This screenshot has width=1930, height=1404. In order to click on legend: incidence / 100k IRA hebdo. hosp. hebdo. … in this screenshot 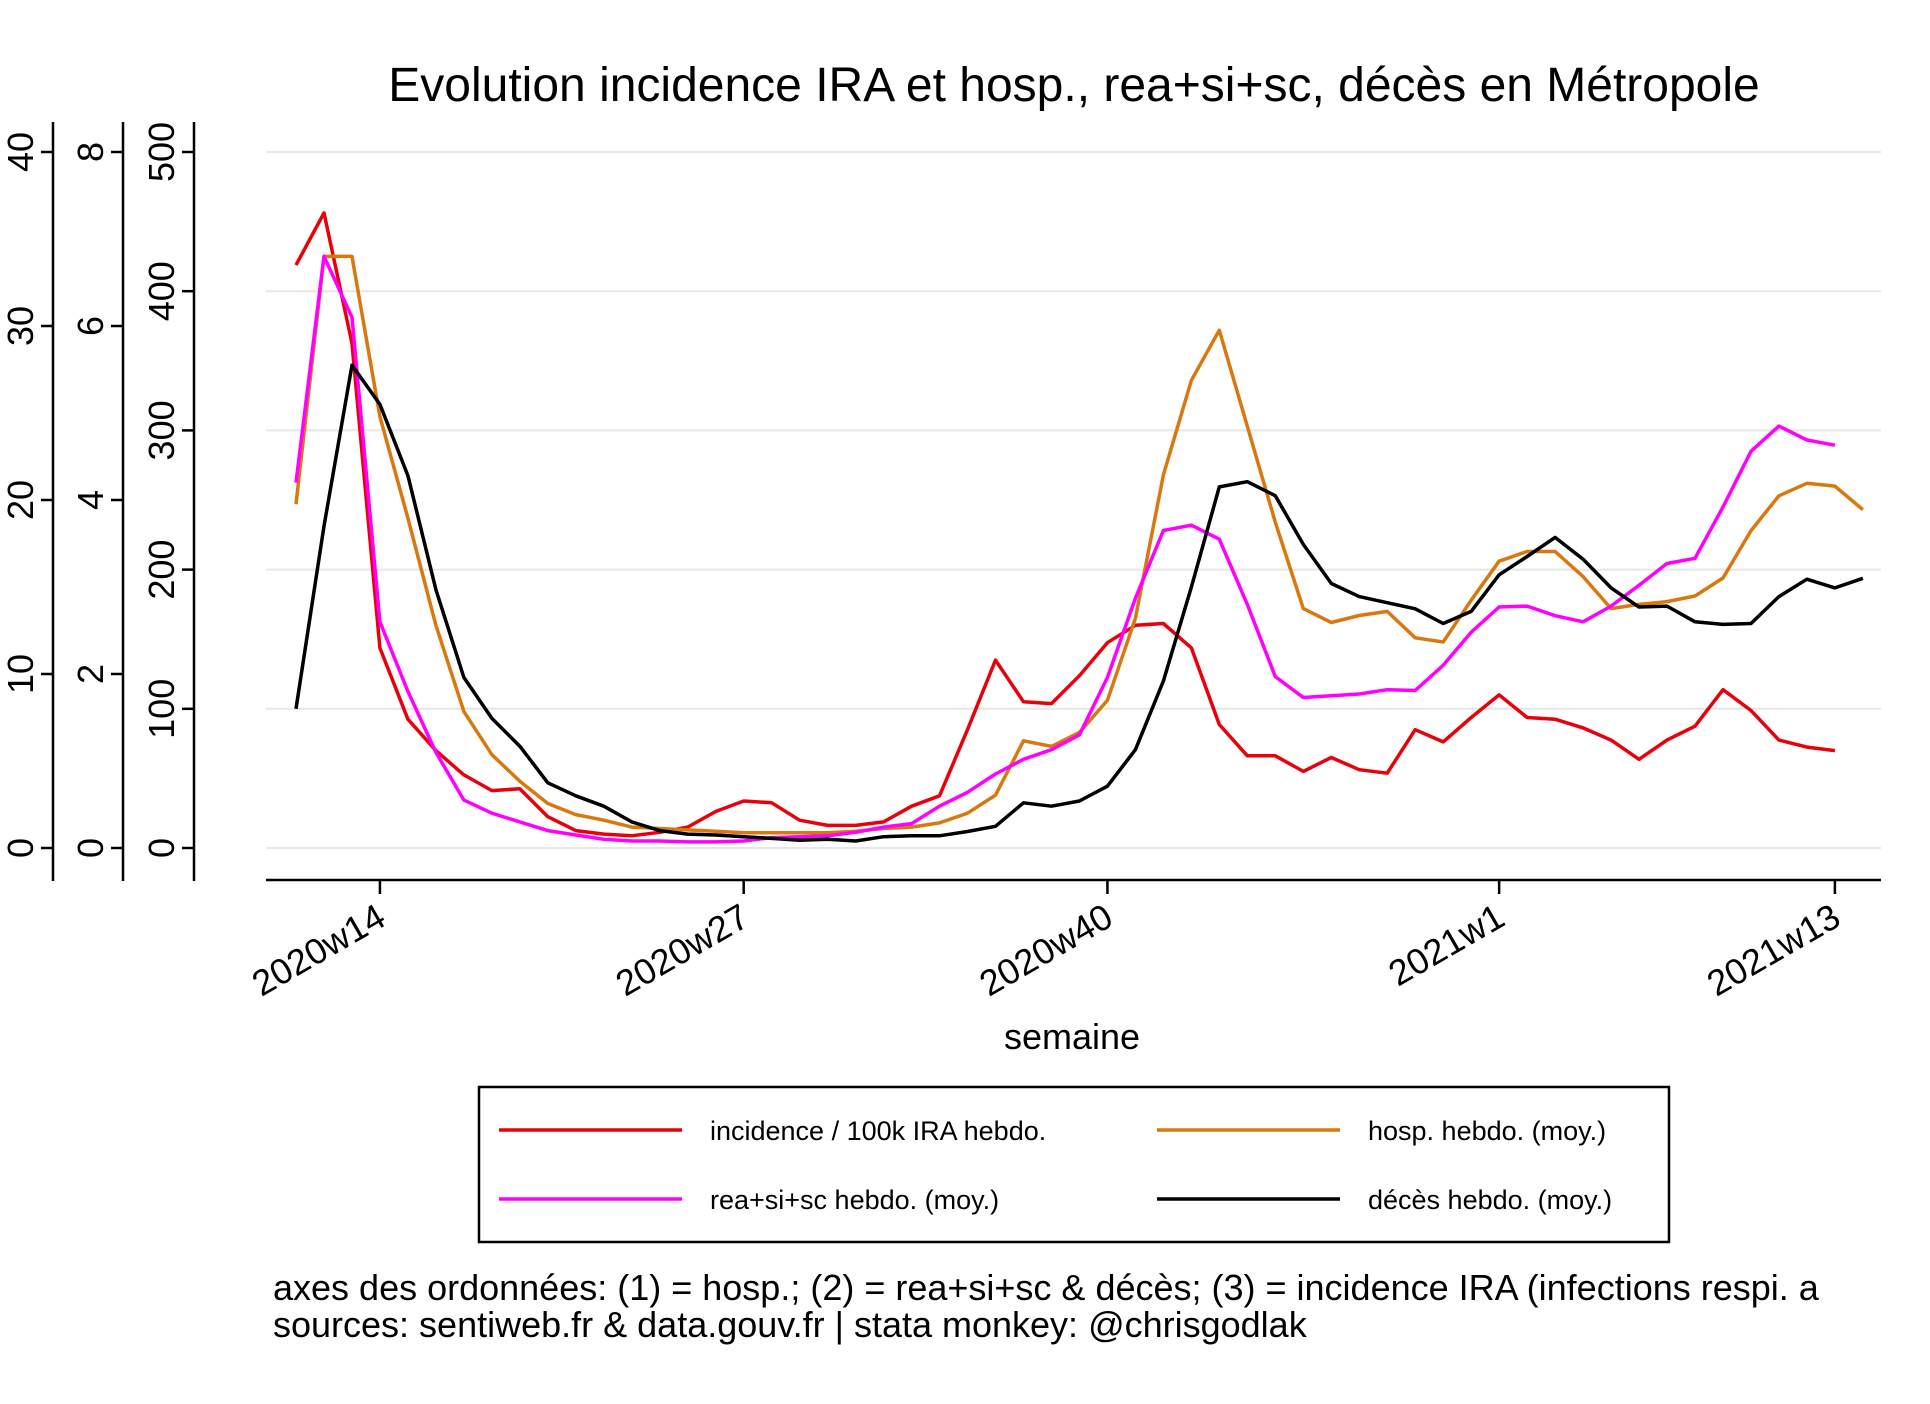, I will do `click(1074, 1164)`.